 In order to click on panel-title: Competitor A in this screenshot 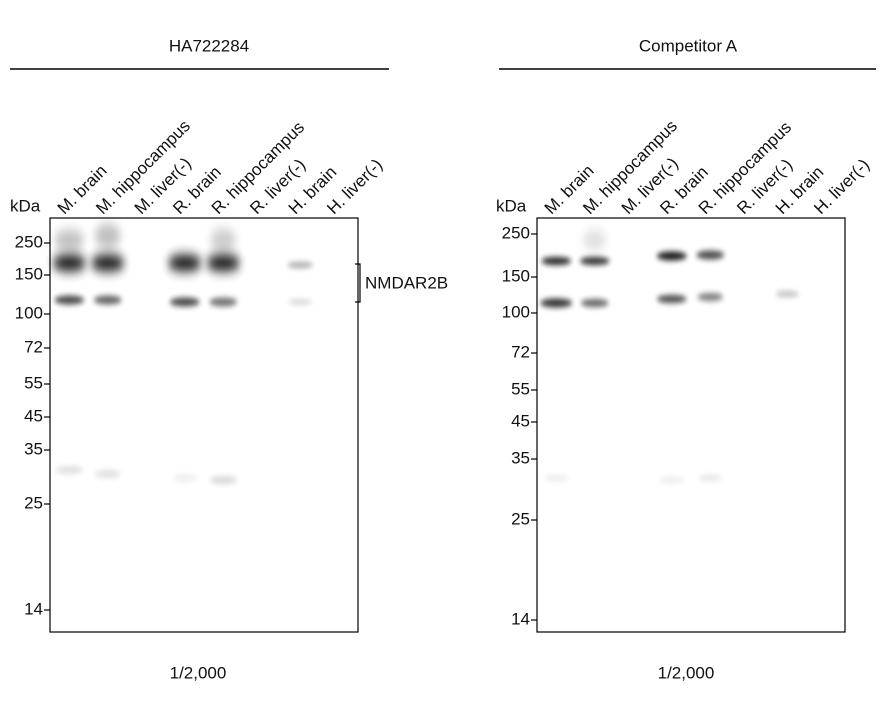, I will do `click(688, 45)`.